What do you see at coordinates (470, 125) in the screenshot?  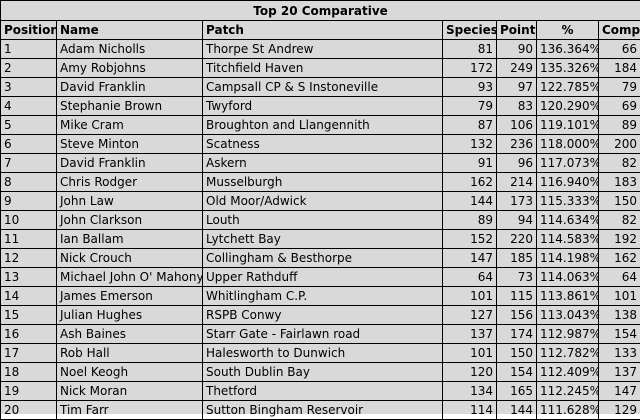 I see `cell-species: 87` at bounding box center [470, 125].